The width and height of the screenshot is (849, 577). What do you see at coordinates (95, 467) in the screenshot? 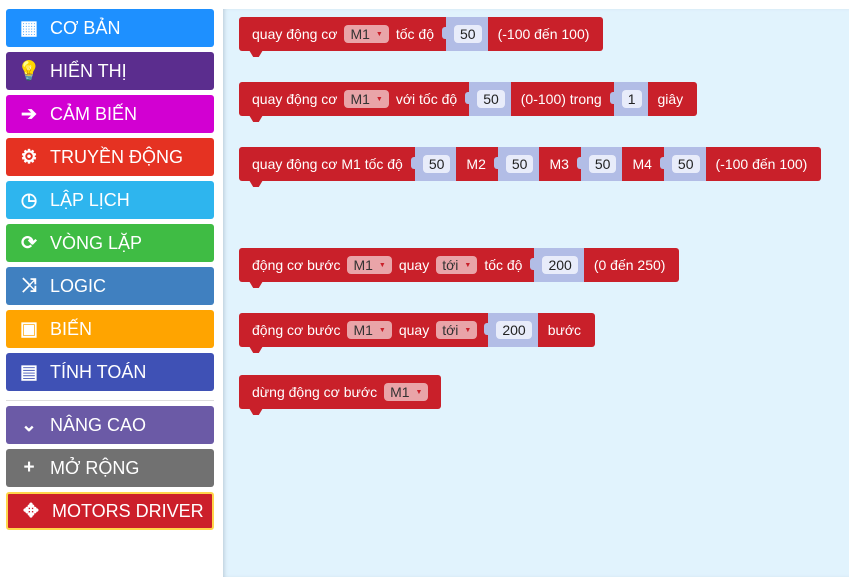
I see `category-label: MỞ RỘNG` at bounding box center [95, 467].